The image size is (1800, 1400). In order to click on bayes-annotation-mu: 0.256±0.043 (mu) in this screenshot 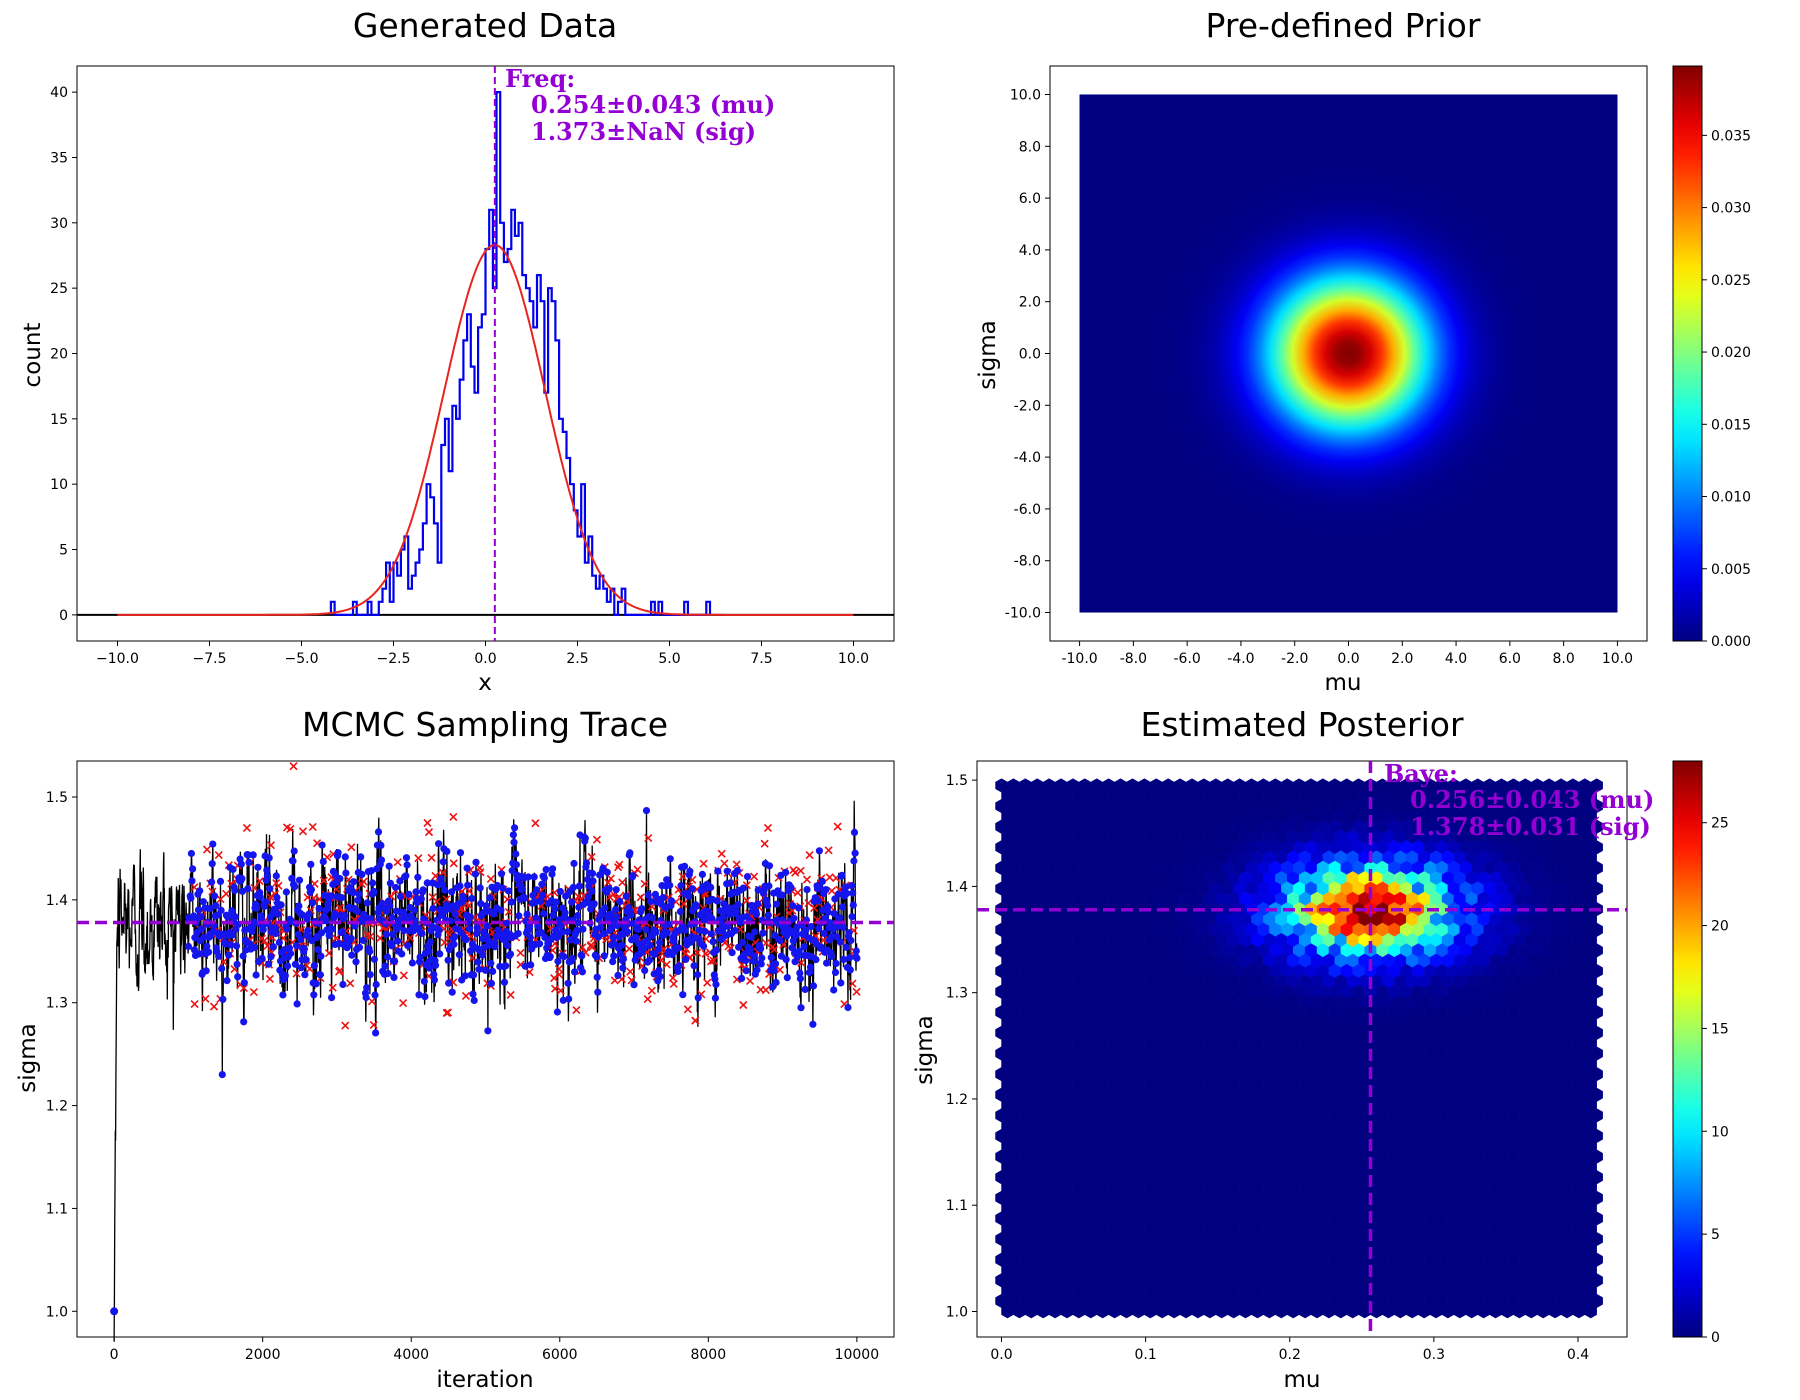, I will do `click(1532, 799)`.